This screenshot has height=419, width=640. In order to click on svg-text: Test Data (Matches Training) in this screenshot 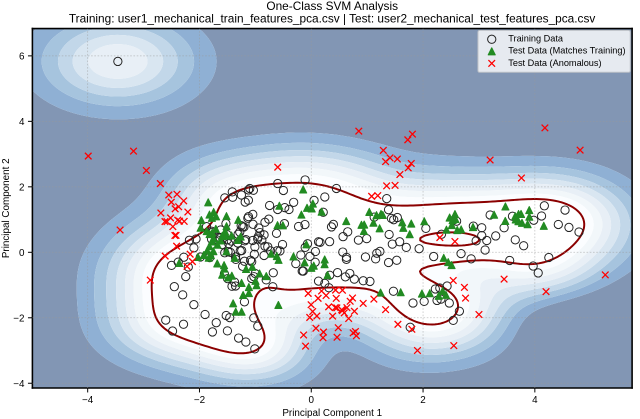, I will do `click(566, 51)`.